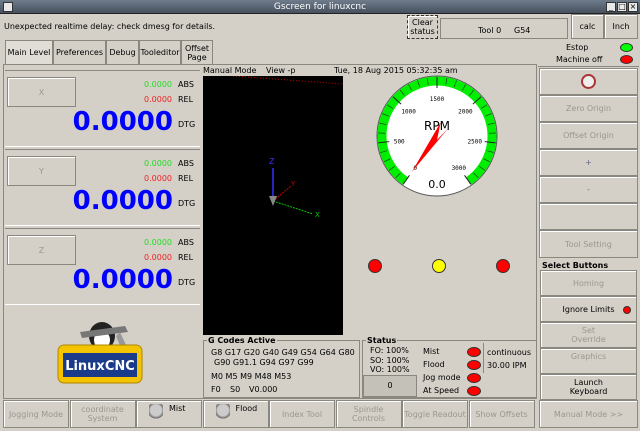  What do you see at coordinates (588, 162) in the screenshot?
I see `plus-button: +` at bounding box center [588, 162].